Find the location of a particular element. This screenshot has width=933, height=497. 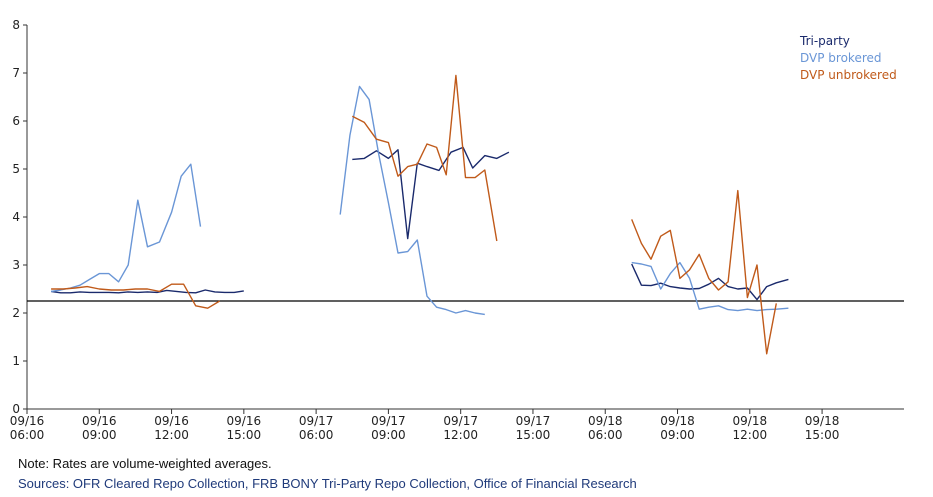

y-tick-label: 0 is located at coordinates (16, 409).